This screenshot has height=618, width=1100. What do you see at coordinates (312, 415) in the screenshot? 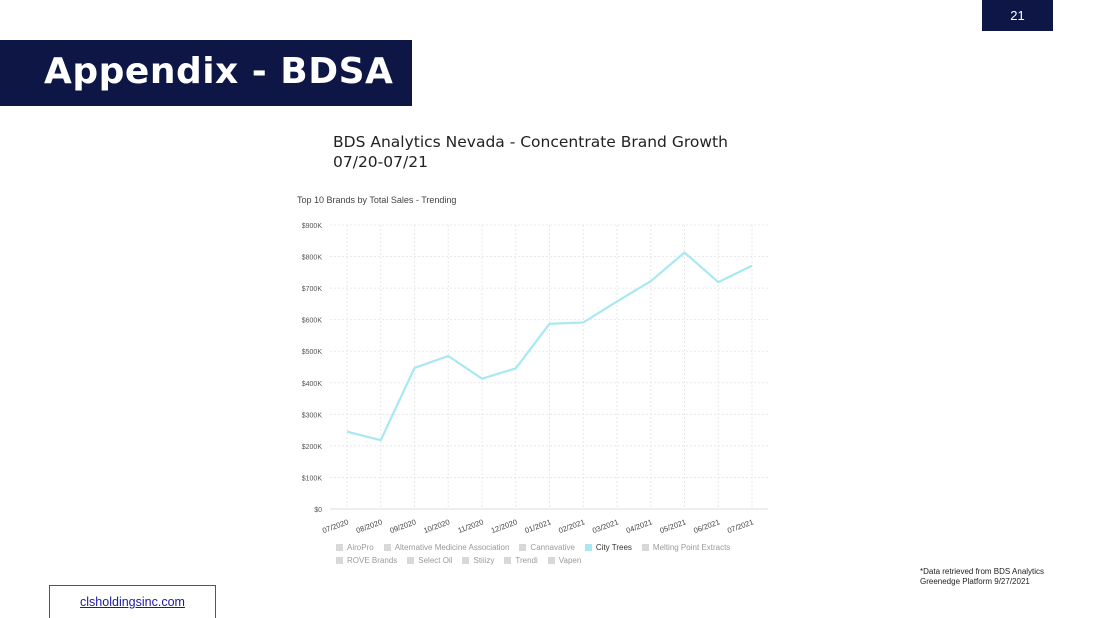
I see `y-tick-label: $300K` at bounding box center [312, 415].